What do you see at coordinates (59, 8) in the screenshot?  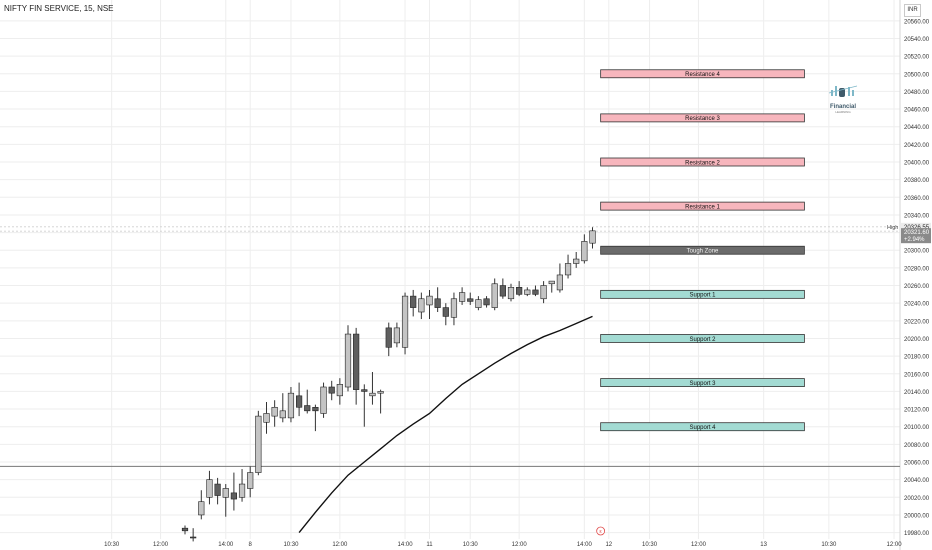 I see `symbol-title: NIFTY FIN SERVICE, 15, NSE` at bounding box center [59, 8].